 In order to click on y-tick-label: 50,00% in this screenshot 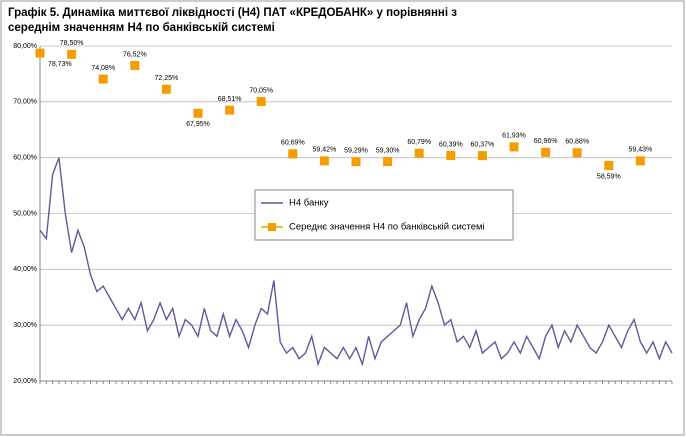, I will do `click(25, 213)`.